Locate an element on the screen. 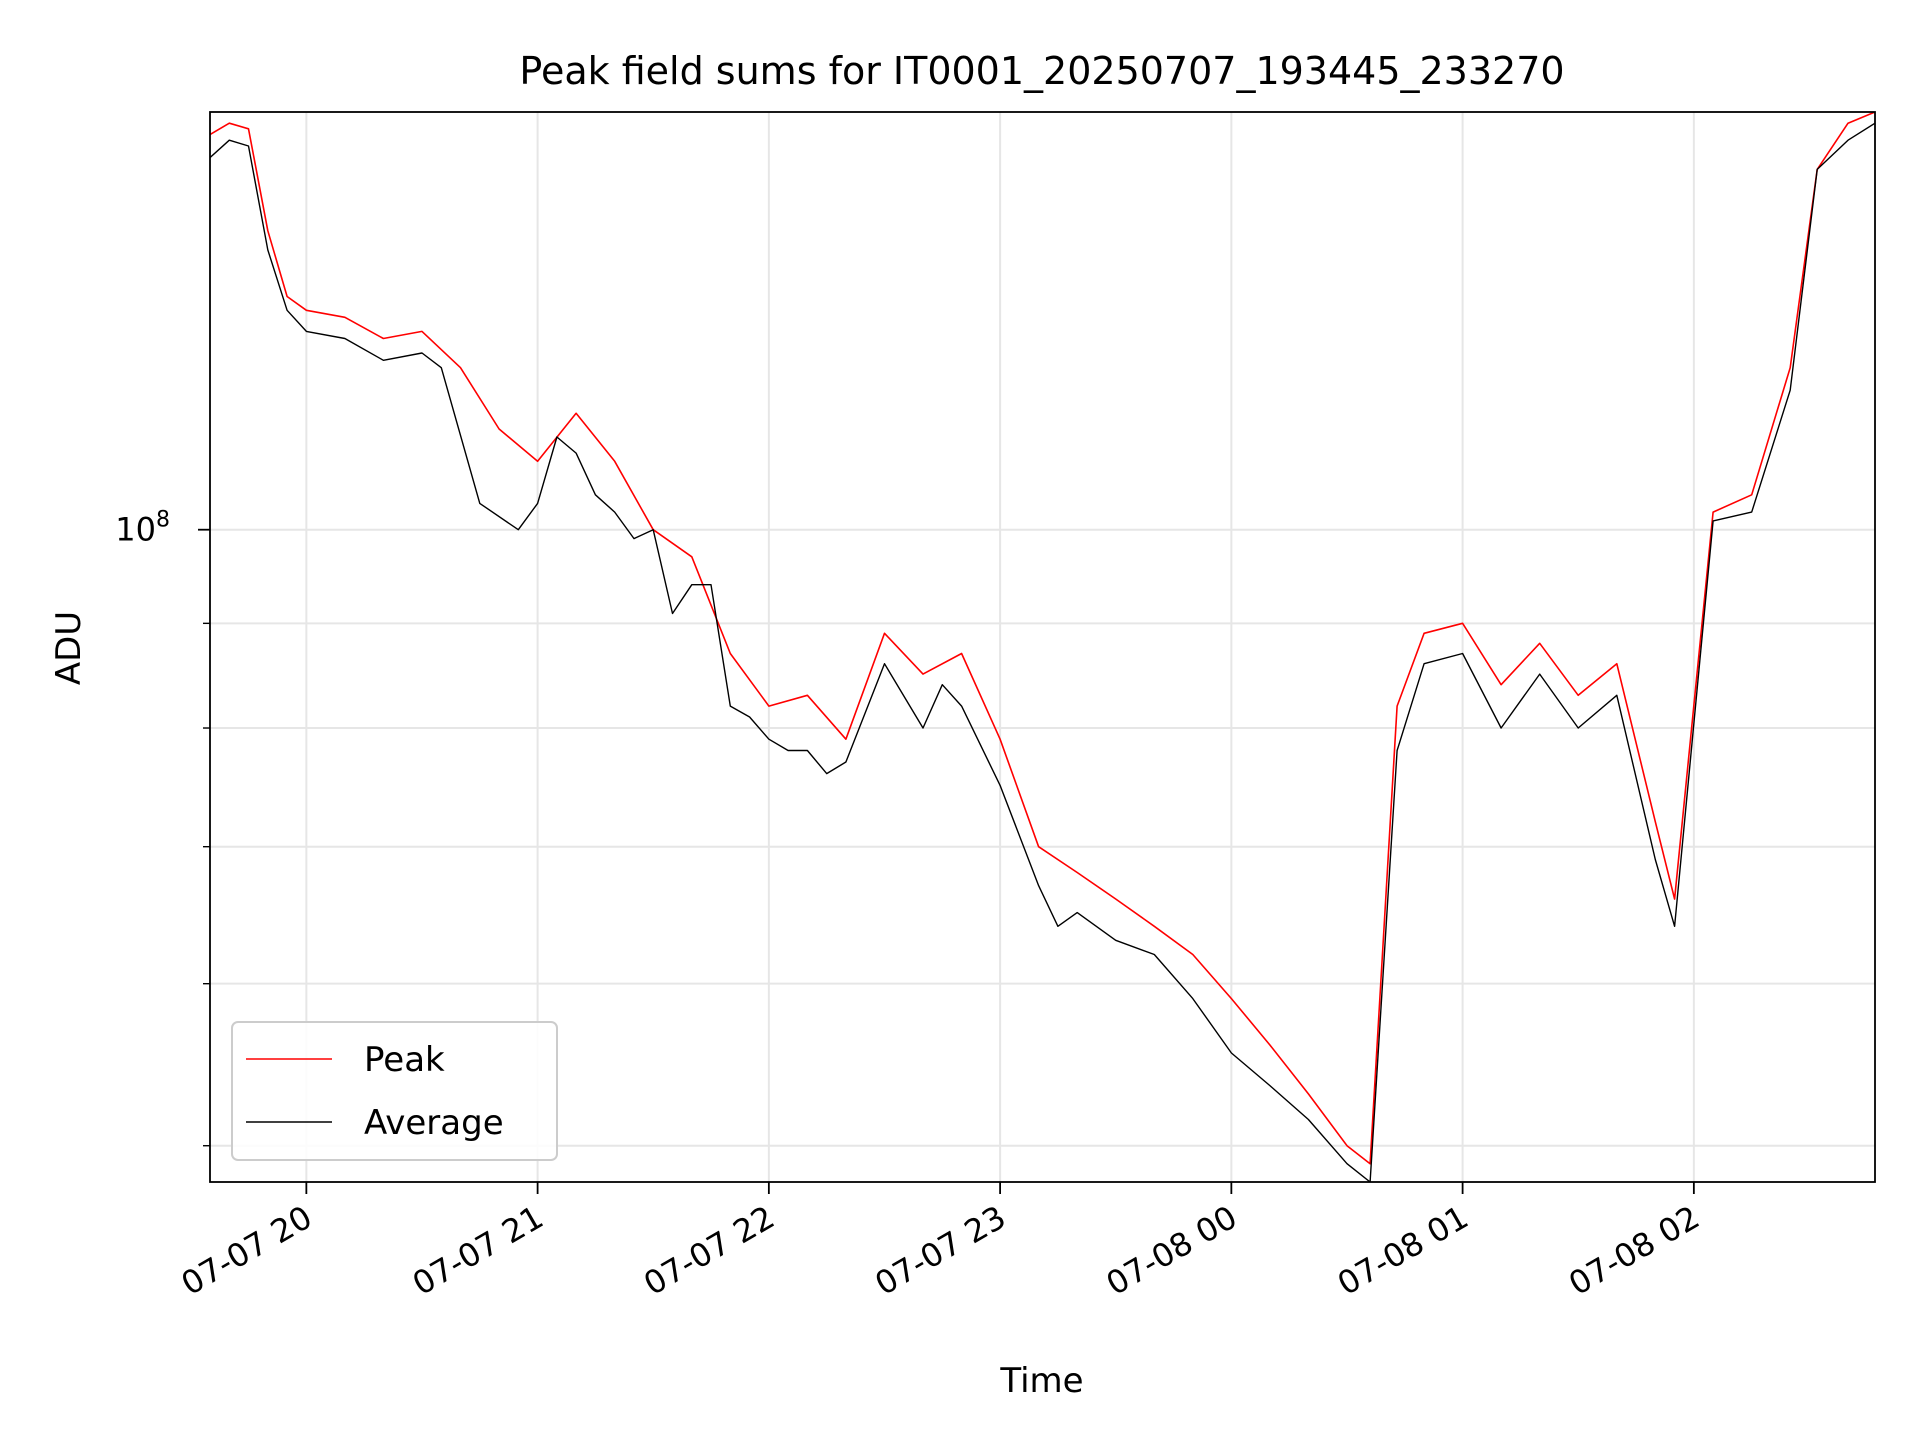 The width and height of the screenshot is (1920, 1440). legend-box is located at coordinates (394, 1091).